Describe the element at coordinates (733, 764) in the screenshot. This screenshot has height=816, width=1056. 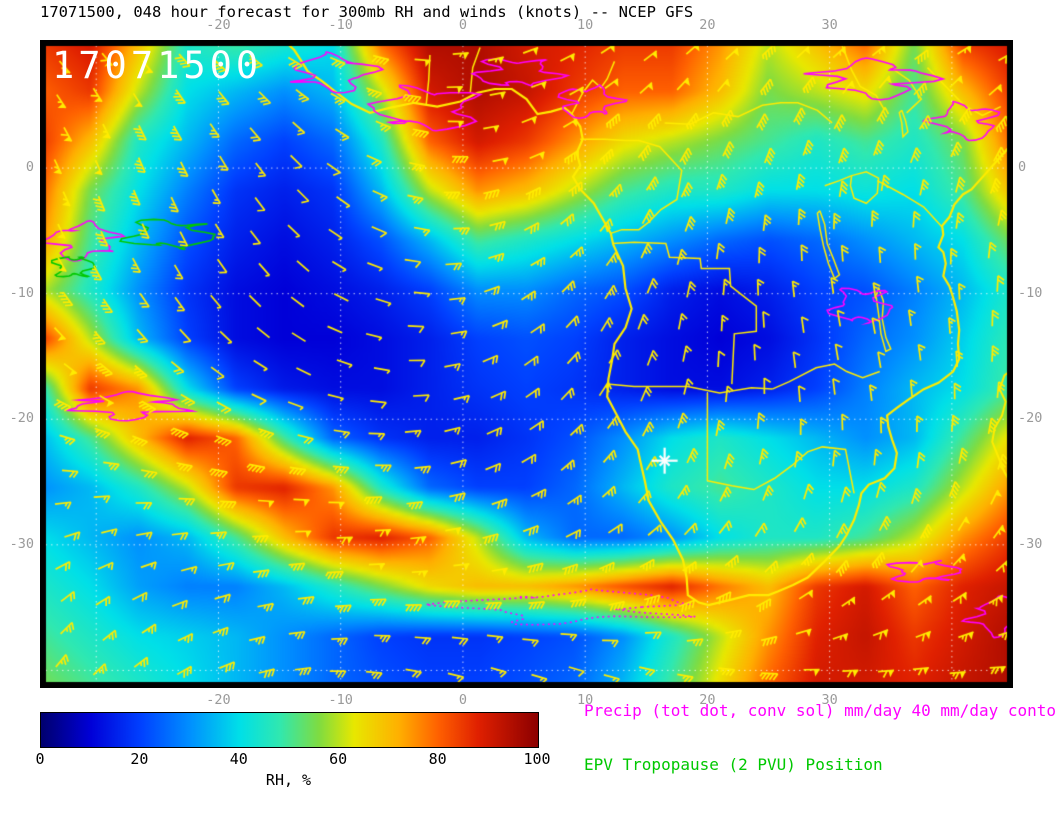
I see `epv-legend-text: EPV Tropopause (2 PVU) Position` at that location.